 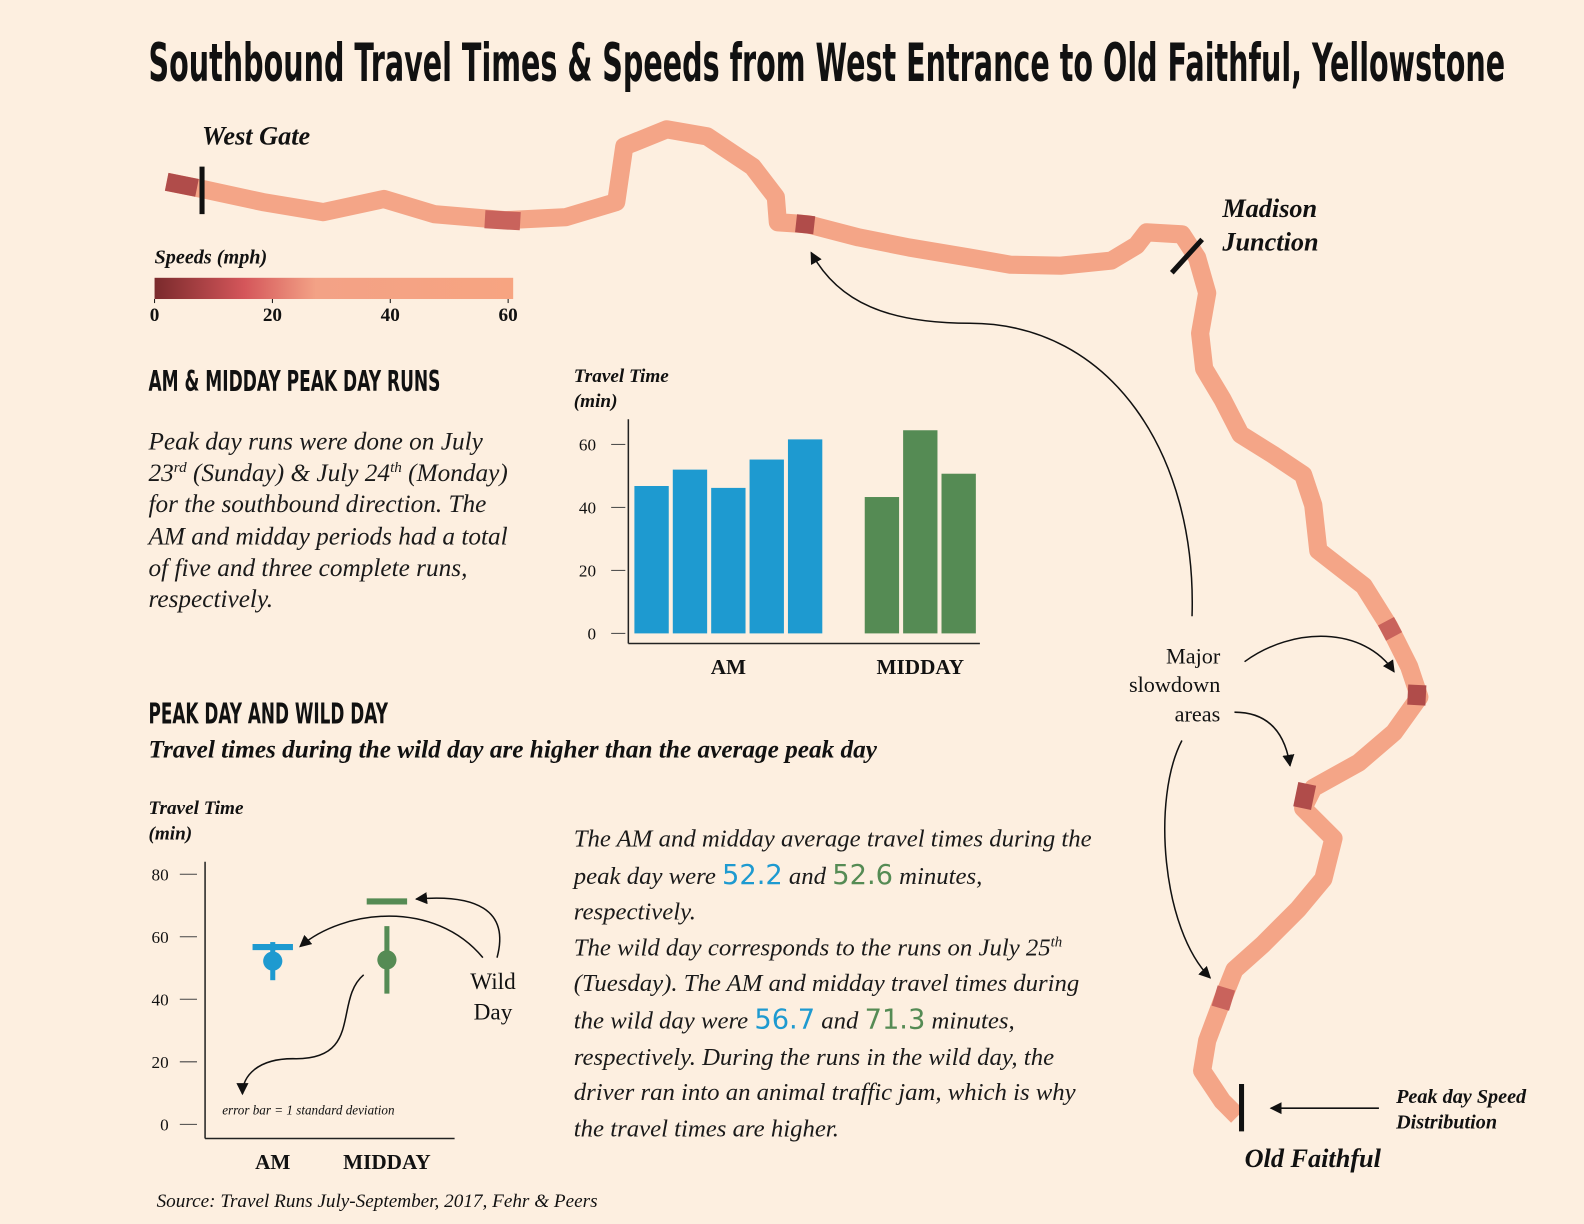 I want to click on scale-title: Speeds (mph), so click(x=211, y=258).